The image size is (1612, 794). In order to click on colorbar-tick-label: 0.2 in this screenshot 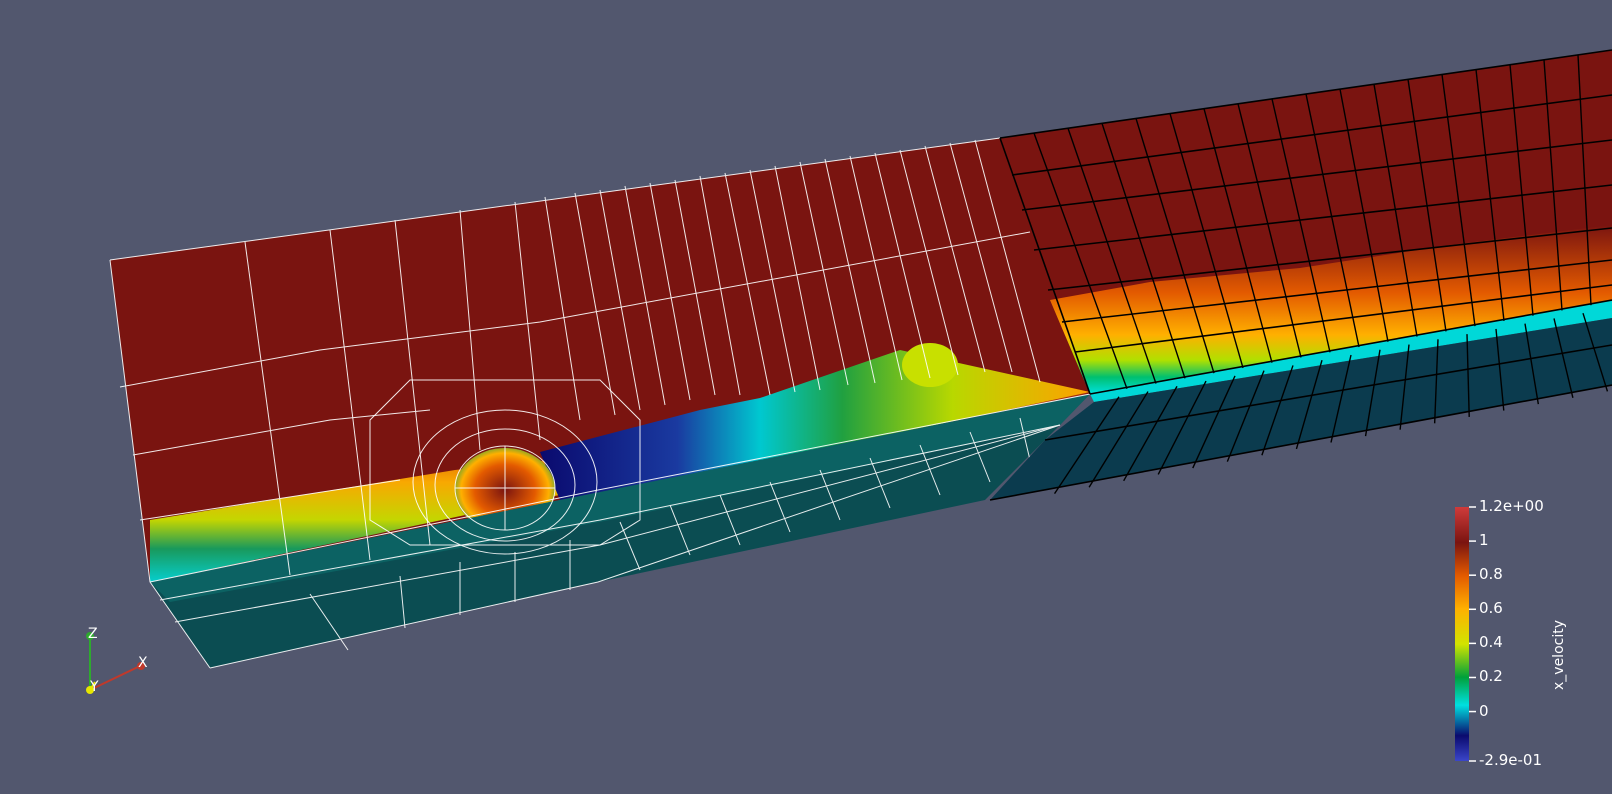, I will do `click(1491, 676)`.